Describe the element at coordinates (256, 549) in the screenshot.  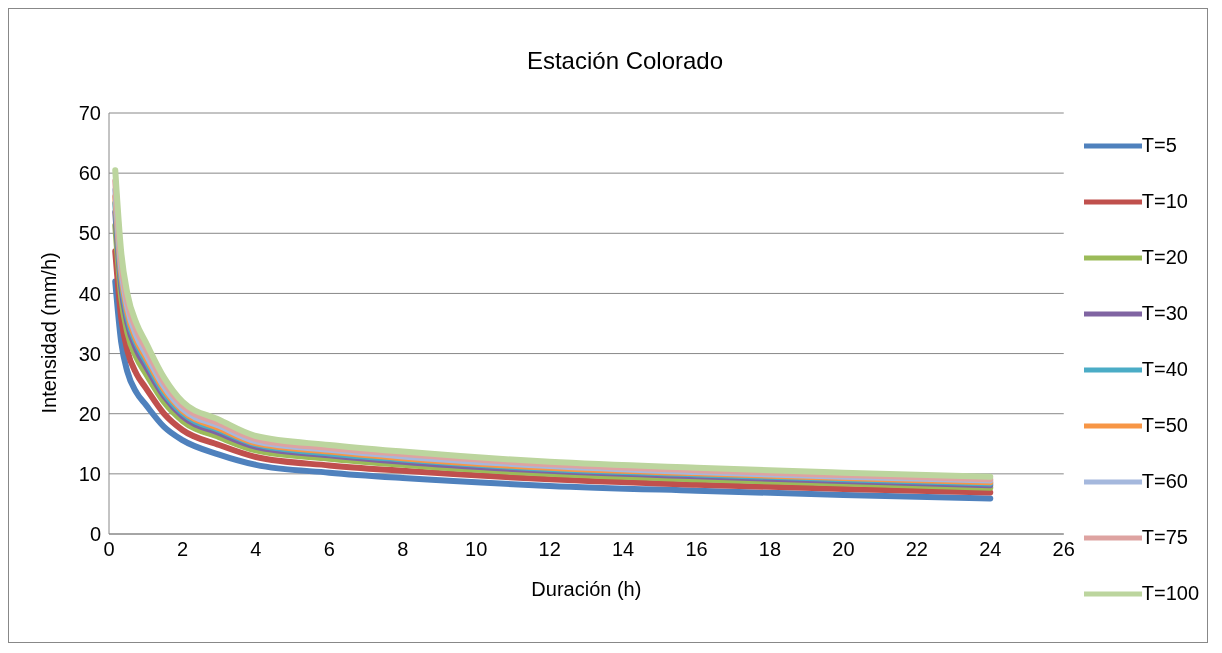
I see `x-tick-label: 4` at that location.